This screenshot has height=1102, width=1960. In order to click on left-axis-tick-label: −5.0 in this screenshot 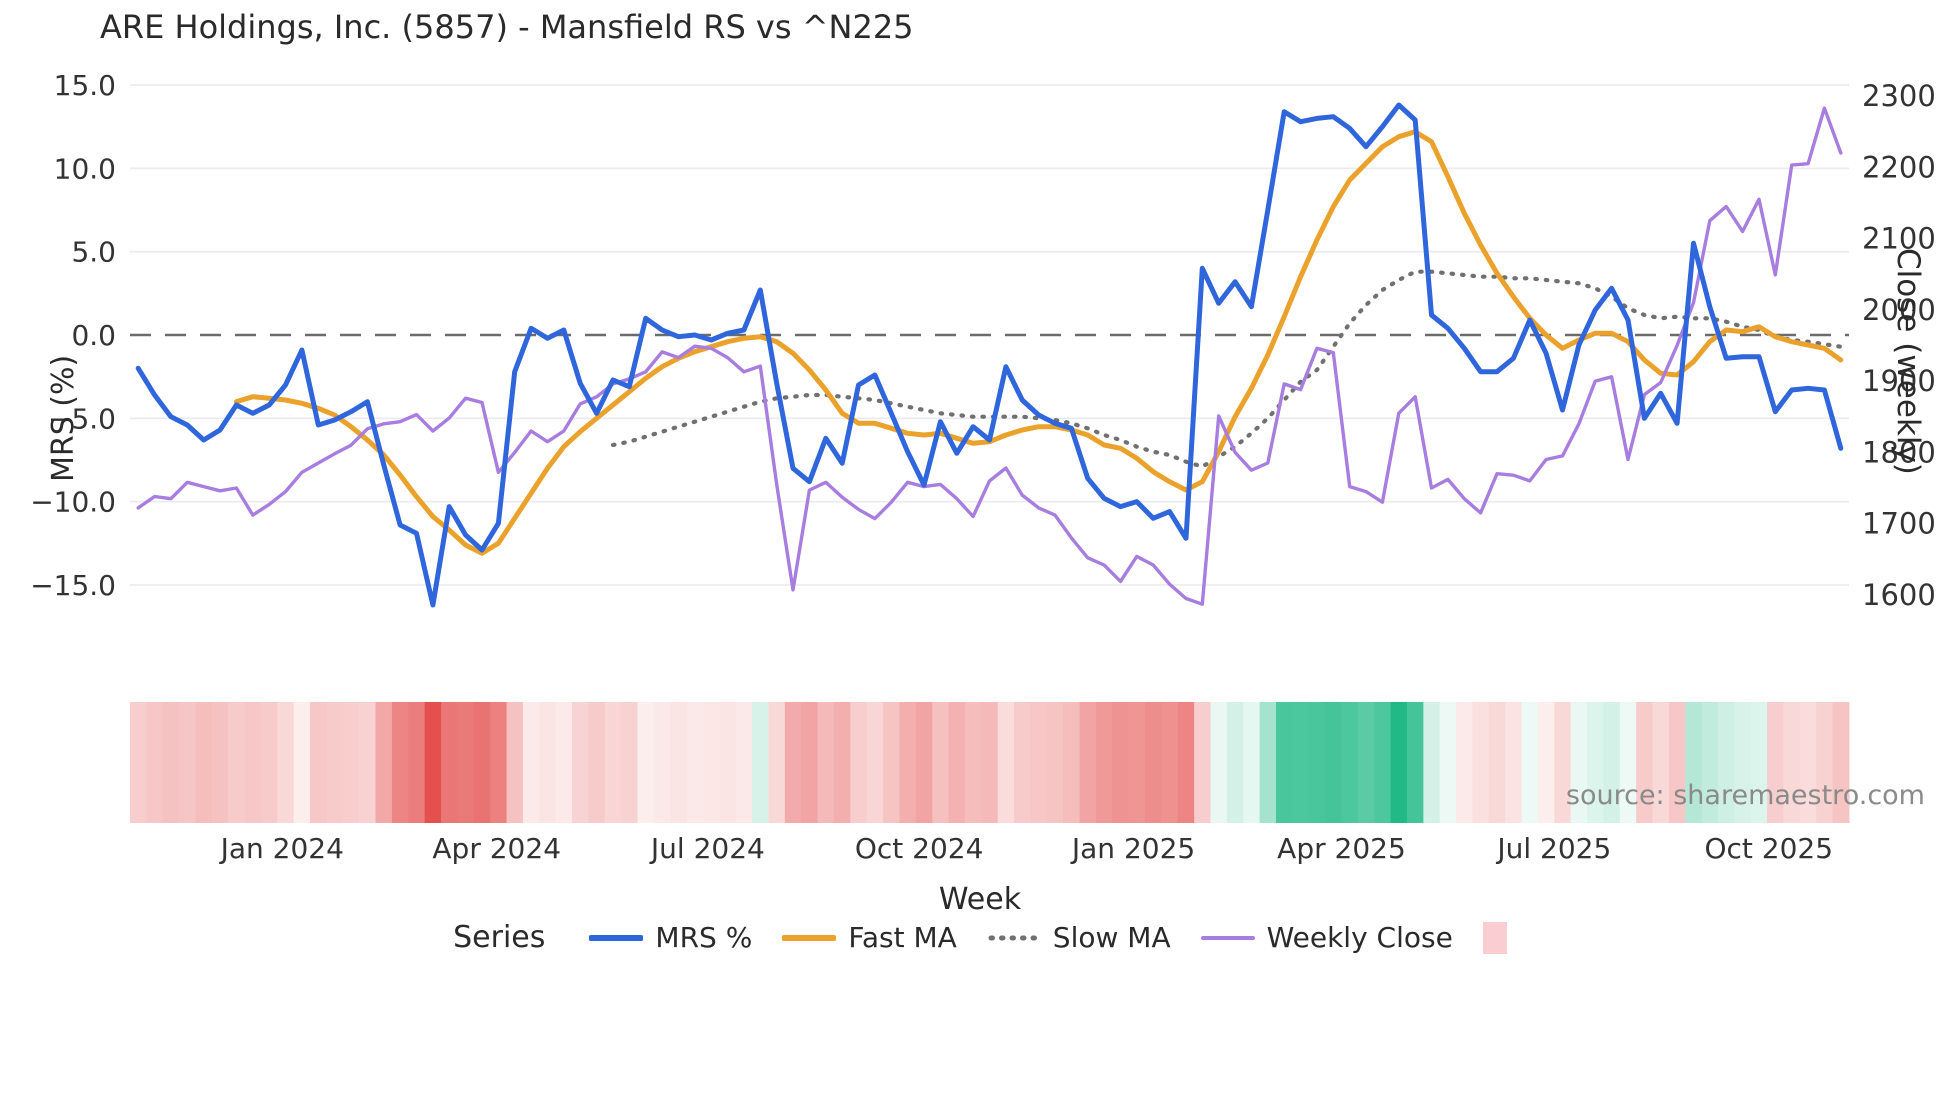, I will do `click(82, 418)`.